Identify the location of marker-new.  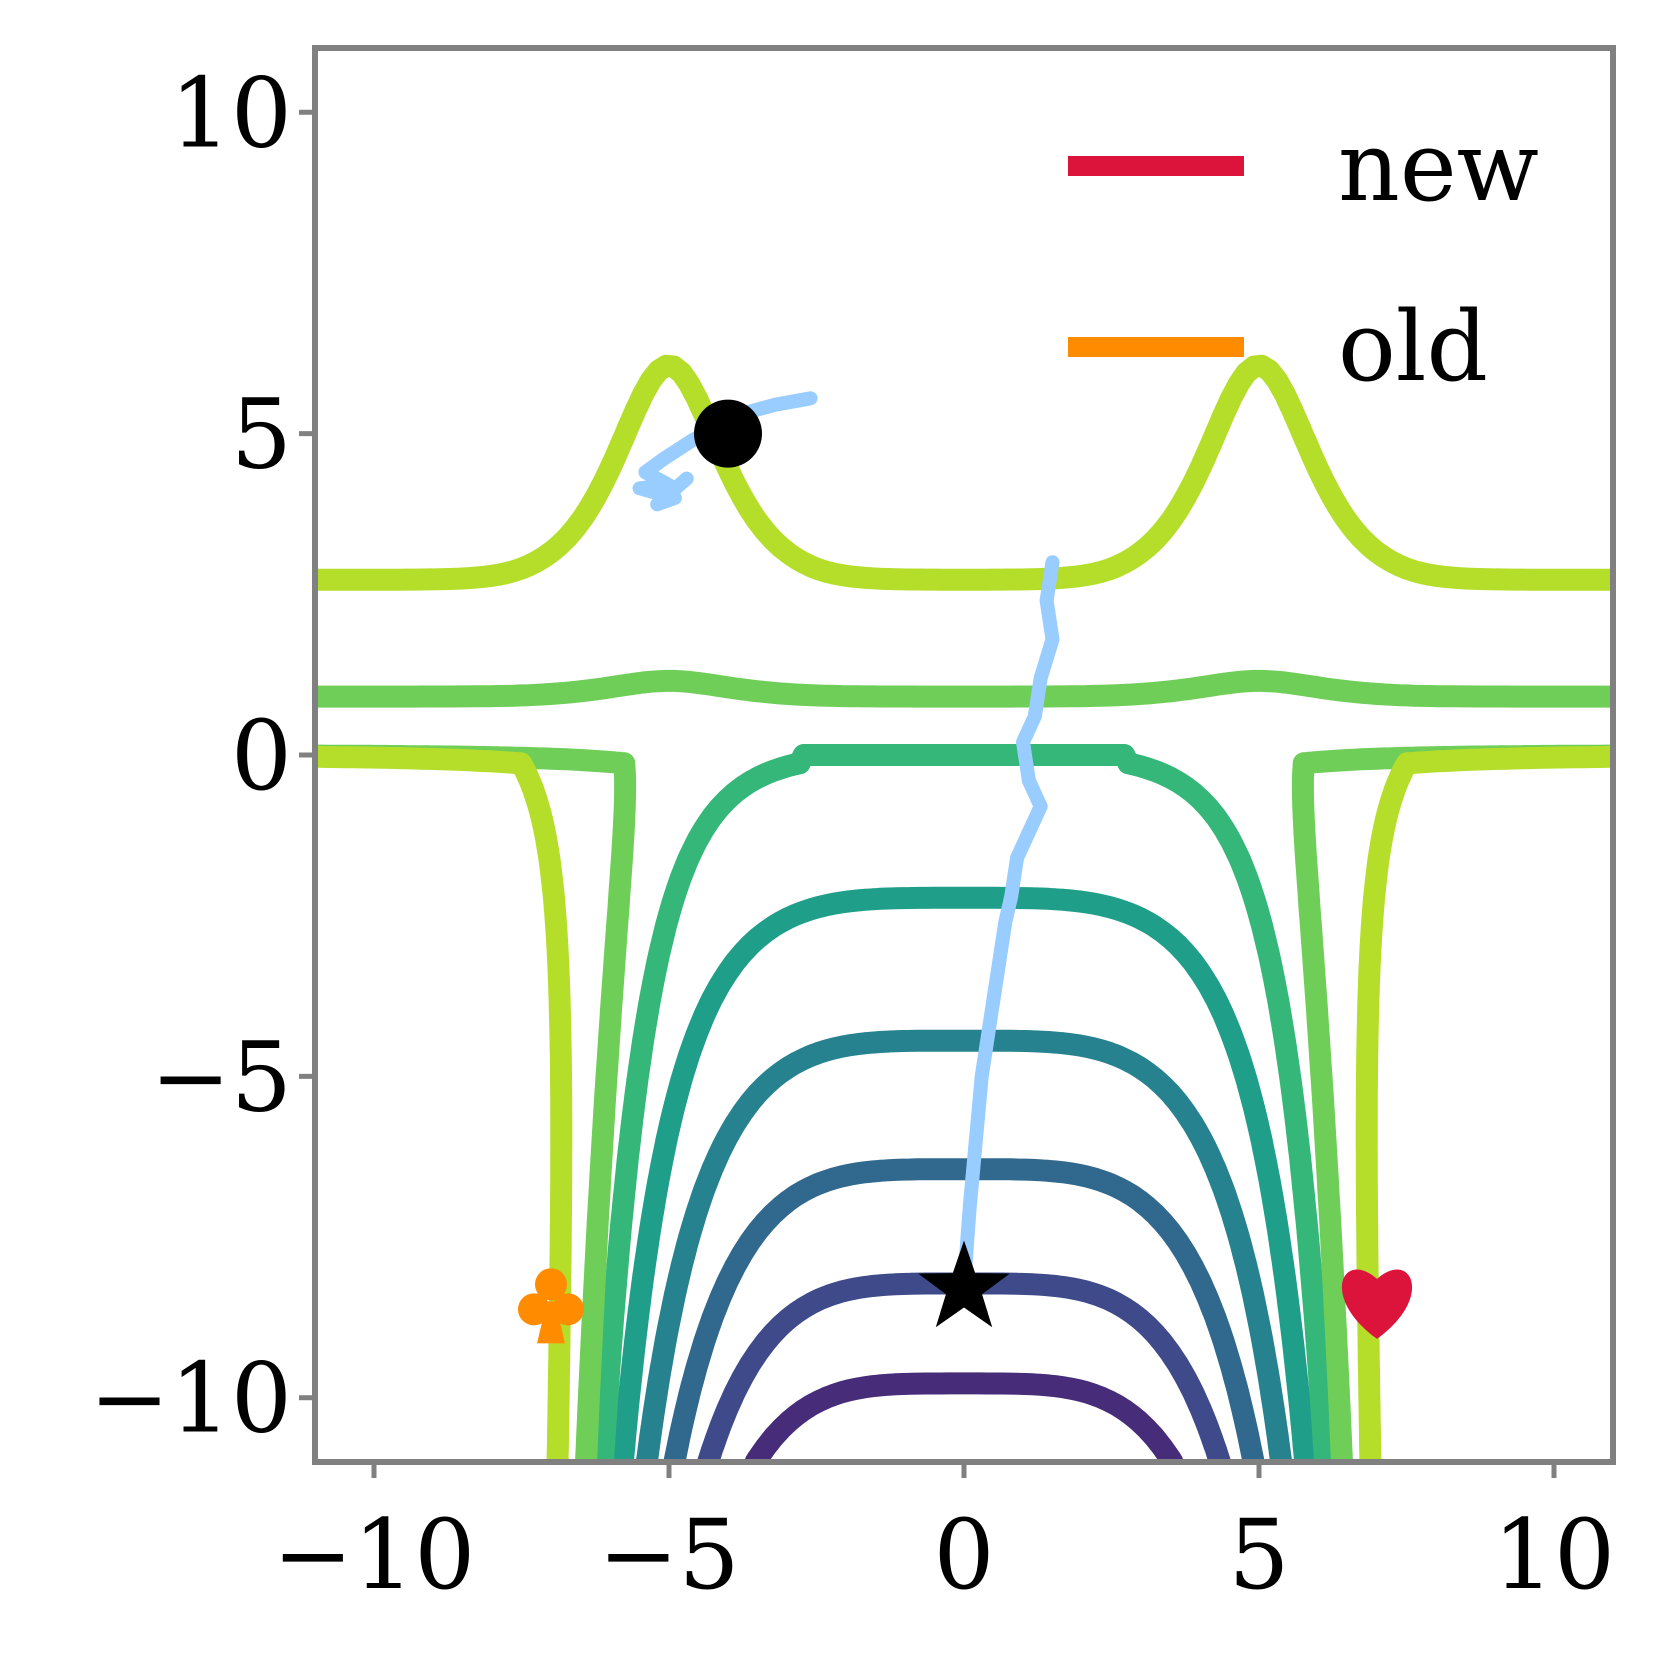
(1377, 1304).